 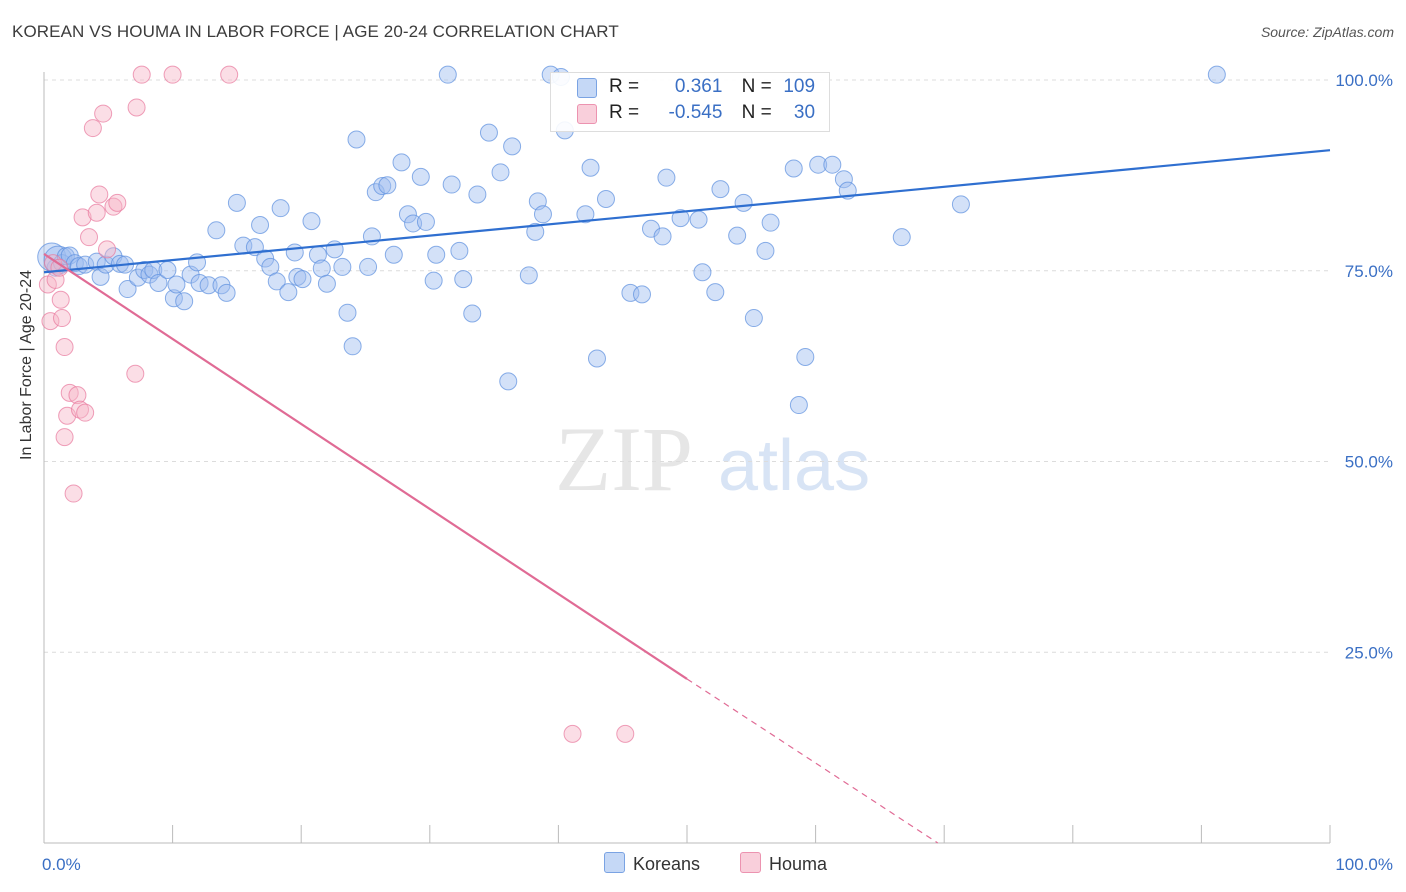 What do you see at coordinates (783, 863) in the screenshot?
I see `bottom-legend-houma: Houma` at bounding box center [783, 863].